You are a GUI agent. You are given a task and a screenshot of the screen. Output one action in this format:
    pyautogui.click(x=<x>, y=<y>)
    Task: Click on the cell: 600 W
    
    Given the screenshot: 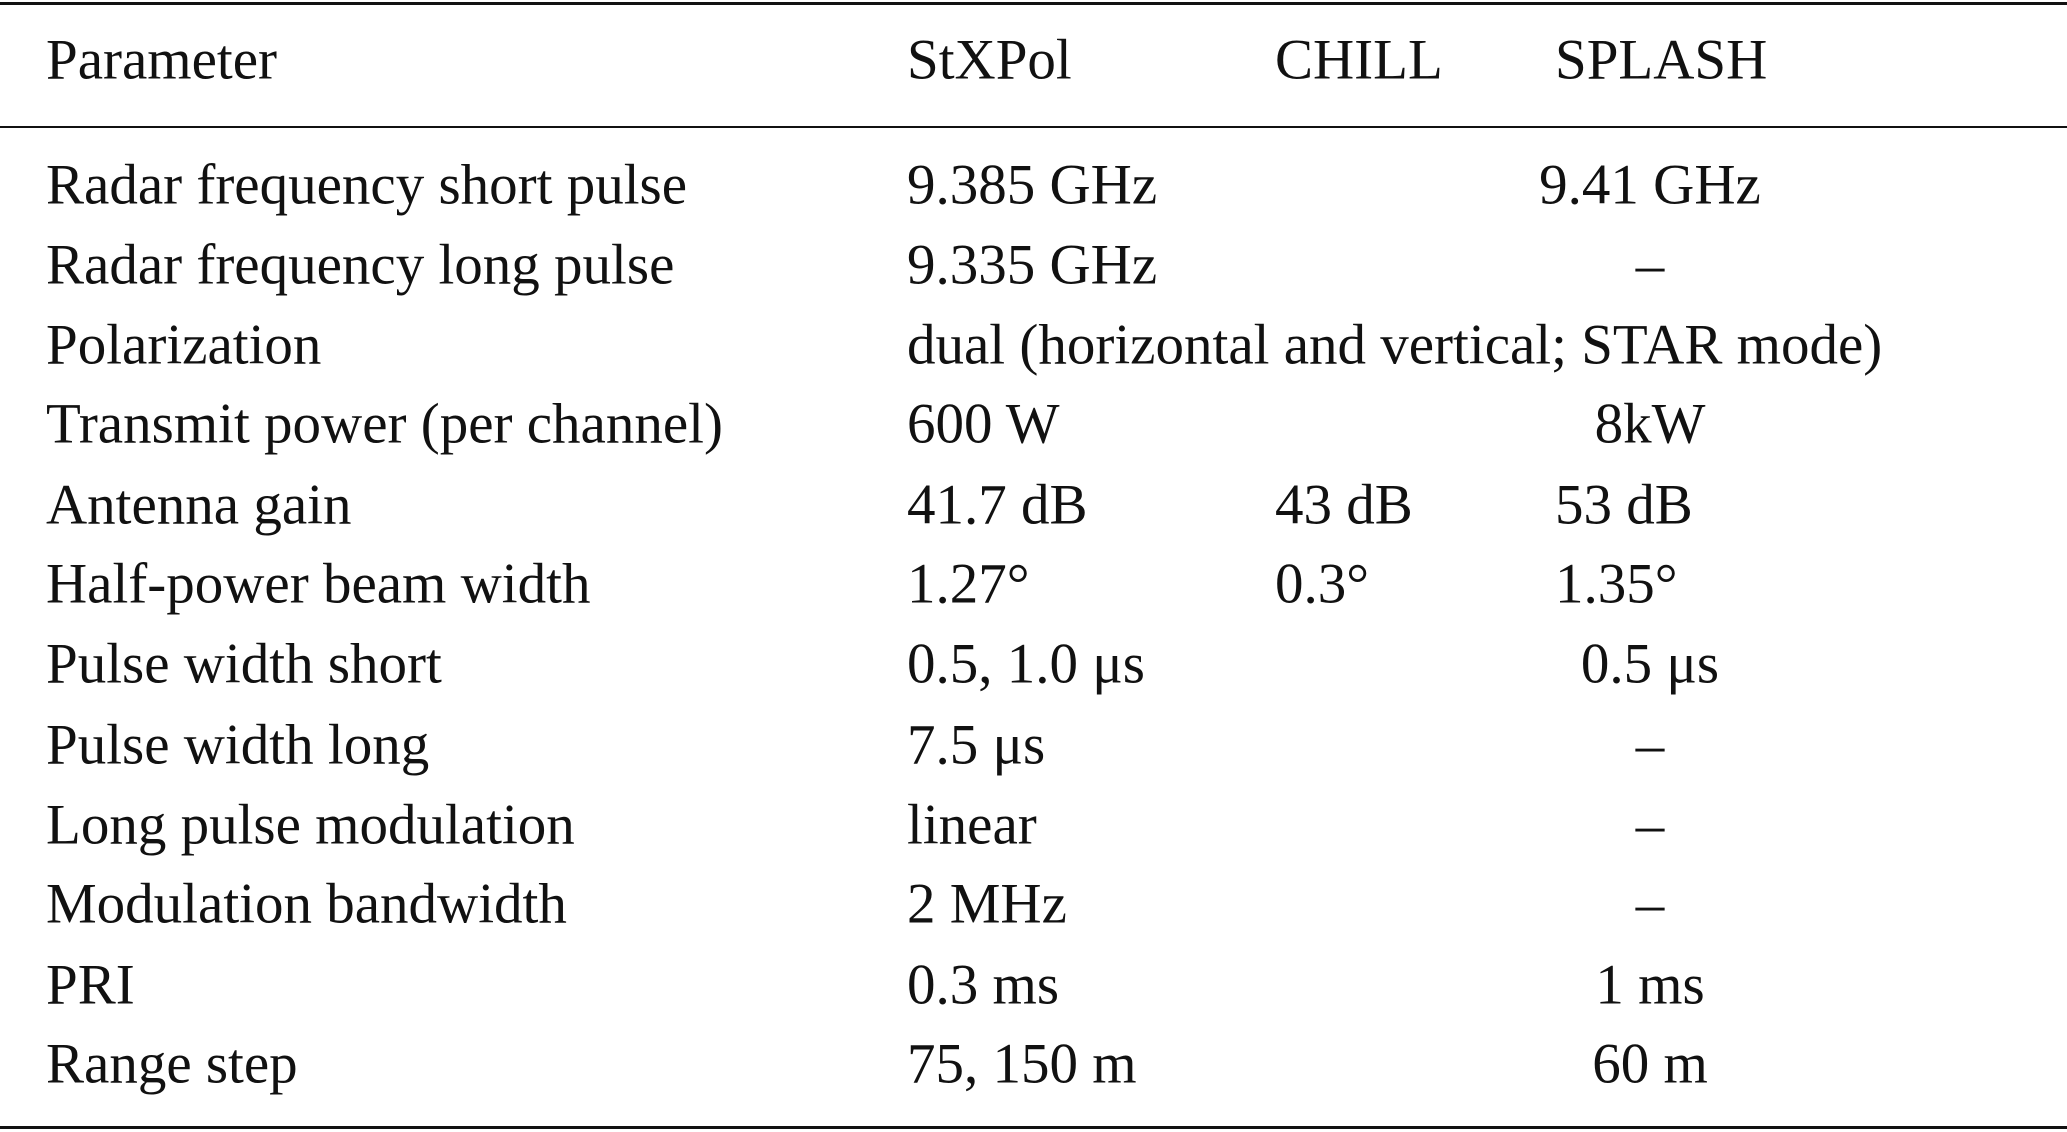 What is the action you would take?
    pyautogui.click(x=983, y=424)
    